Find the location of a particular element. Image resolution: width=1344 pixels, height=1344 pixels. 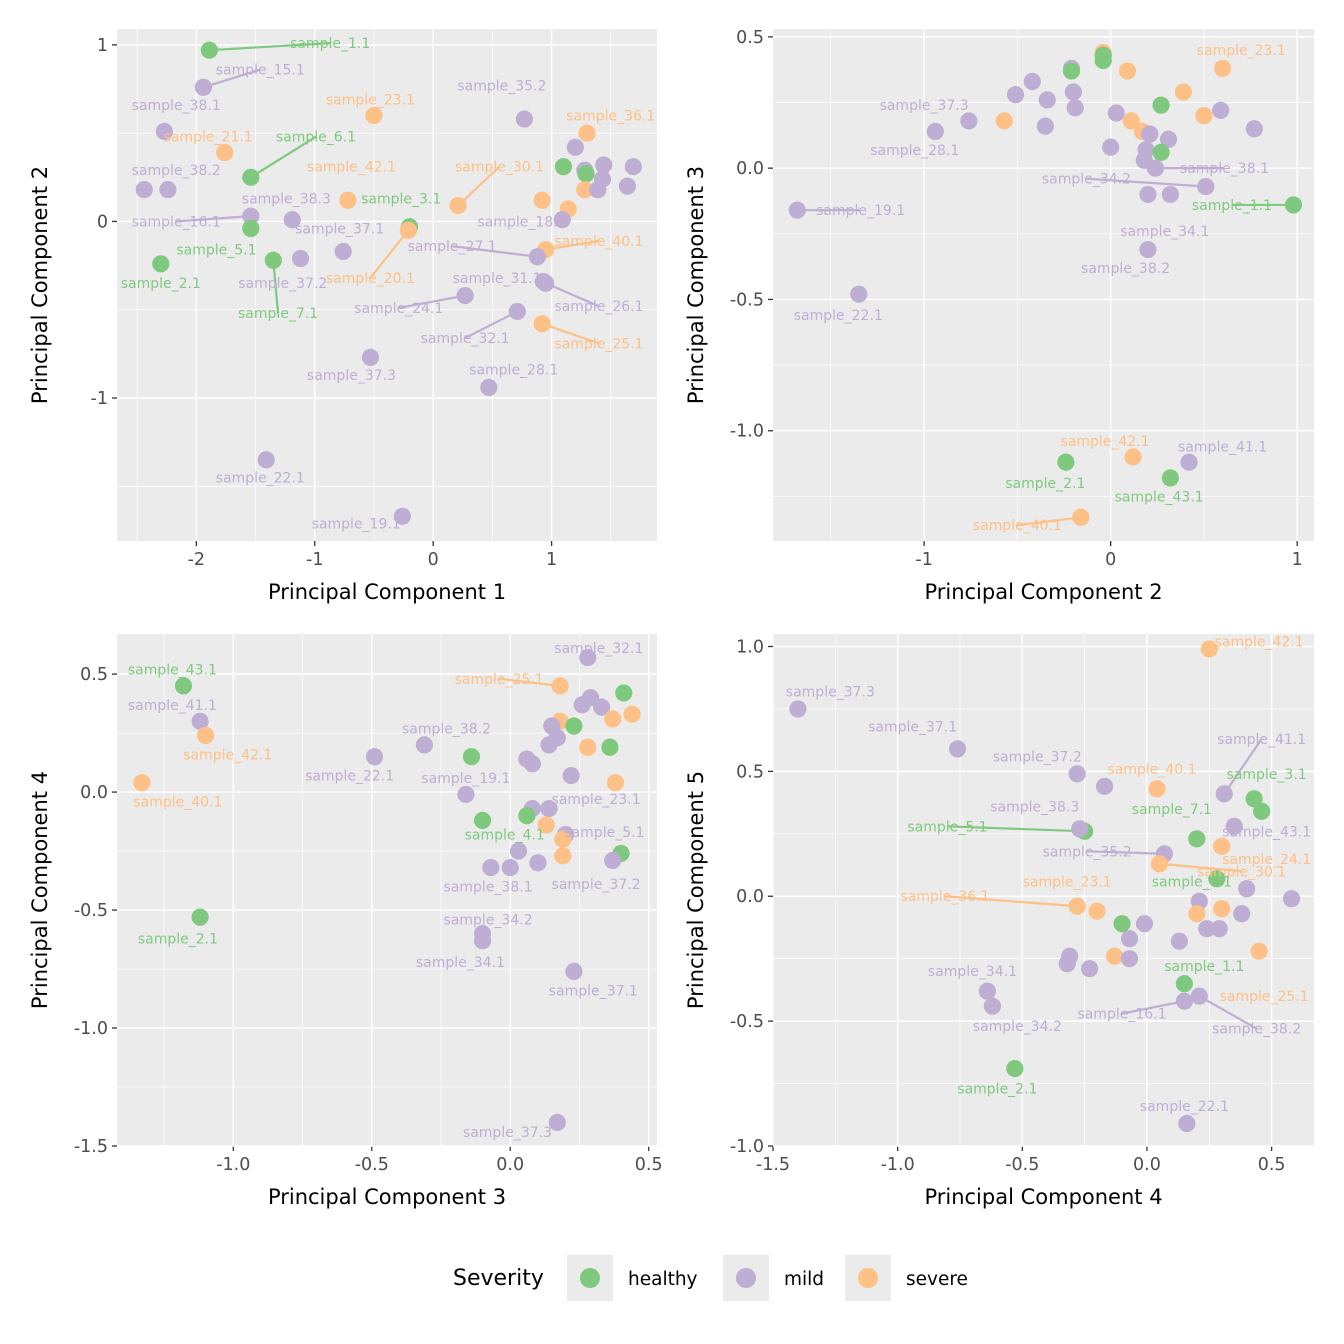

point-label: sample_5.1 is located at coordinates (216, 251).